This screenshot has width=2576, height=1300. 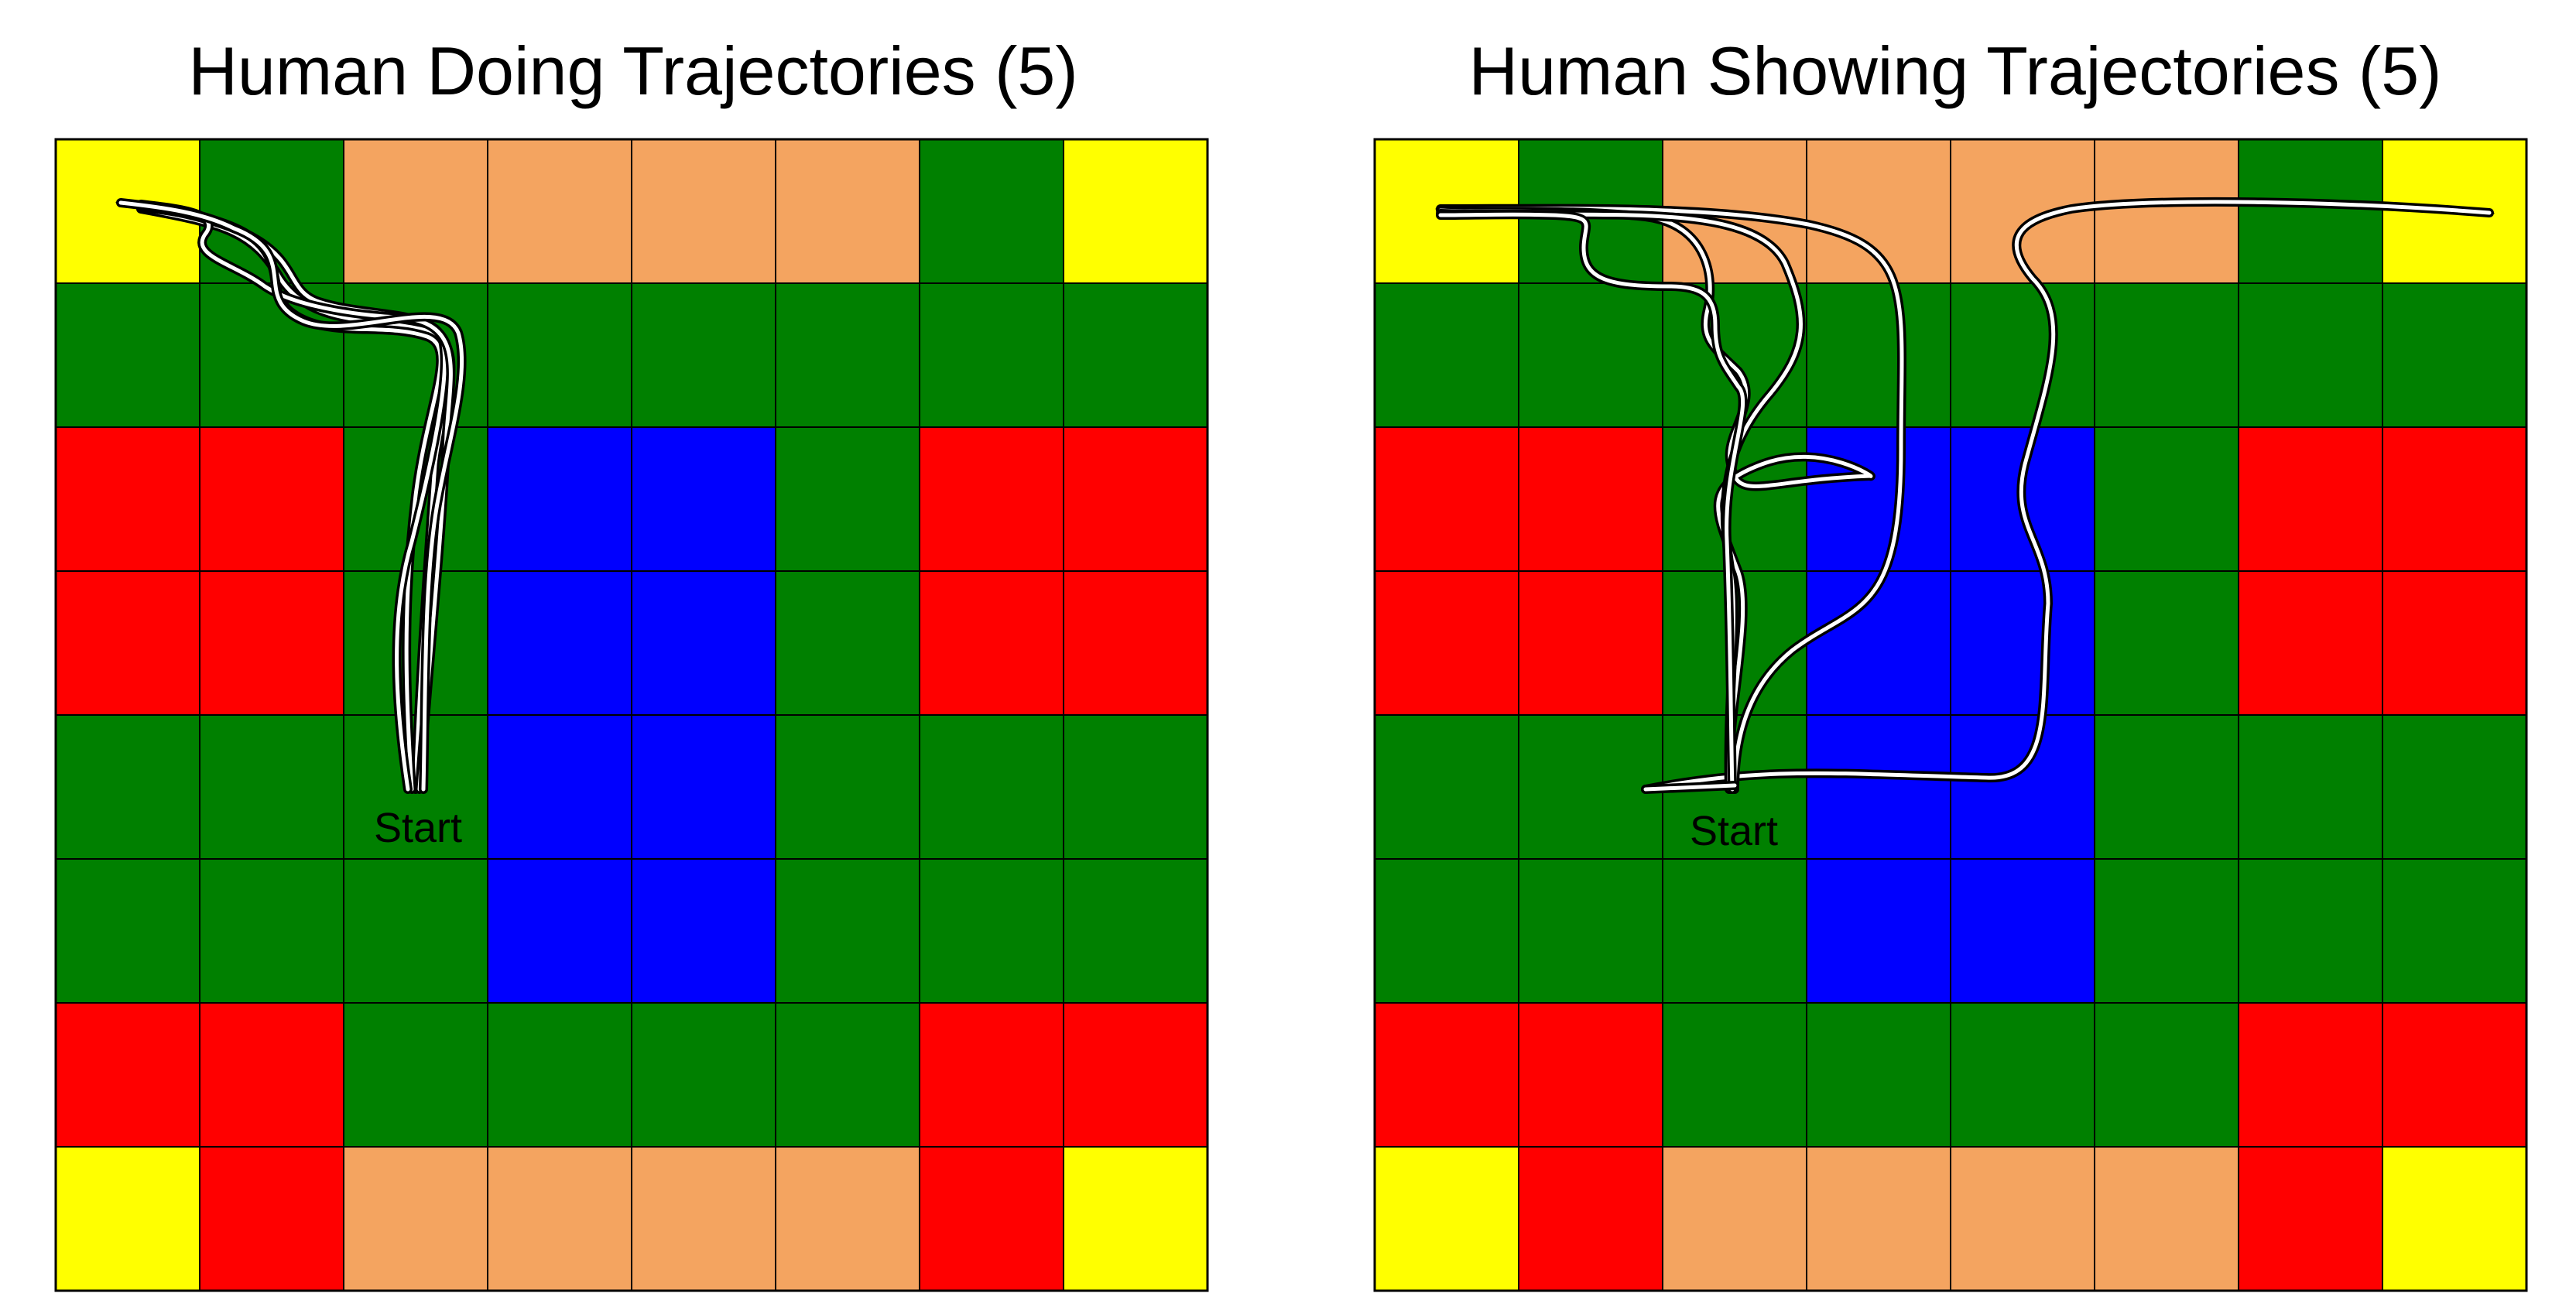 What do you see at coordinates (1734, 831) in the screenshot?
I see `start-label: Start` at bounding box center [1734, 831].